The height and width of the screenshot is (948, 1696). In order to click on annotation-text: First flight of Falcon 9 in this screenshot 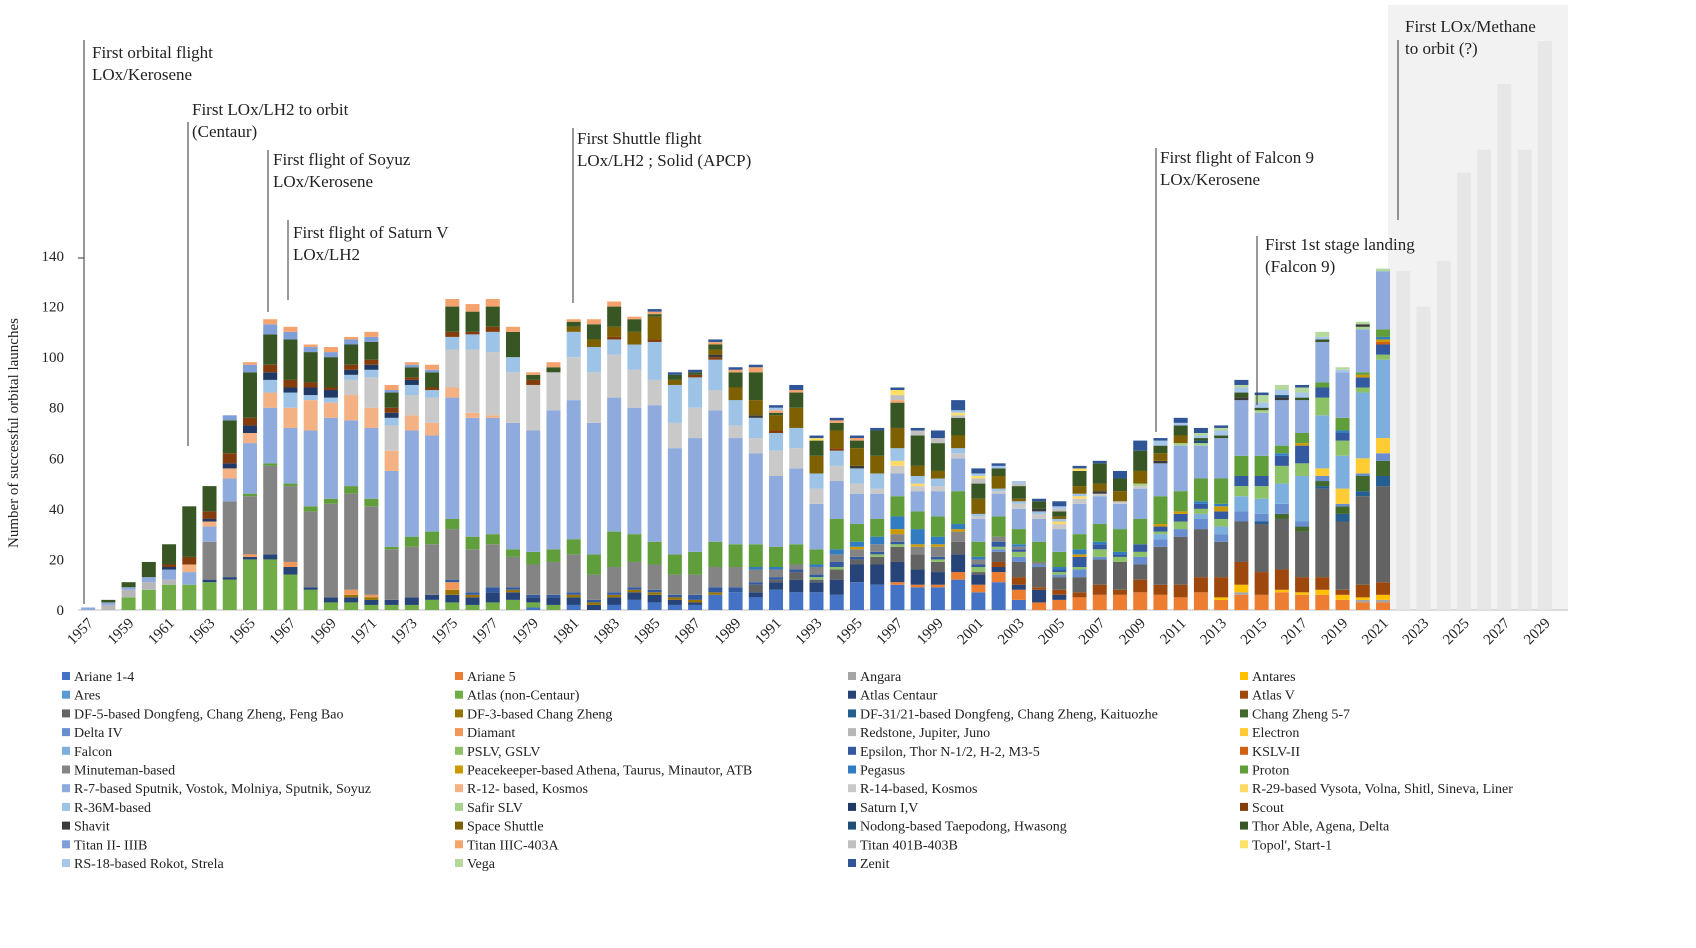, I will do `click(1237, 157)`.